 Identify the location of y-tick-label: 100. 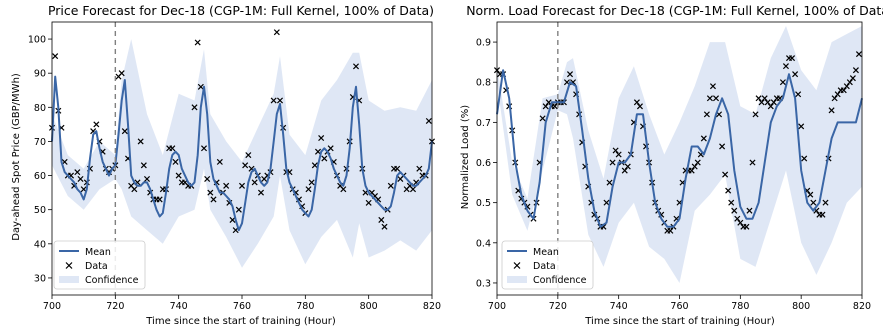
(37, 40).